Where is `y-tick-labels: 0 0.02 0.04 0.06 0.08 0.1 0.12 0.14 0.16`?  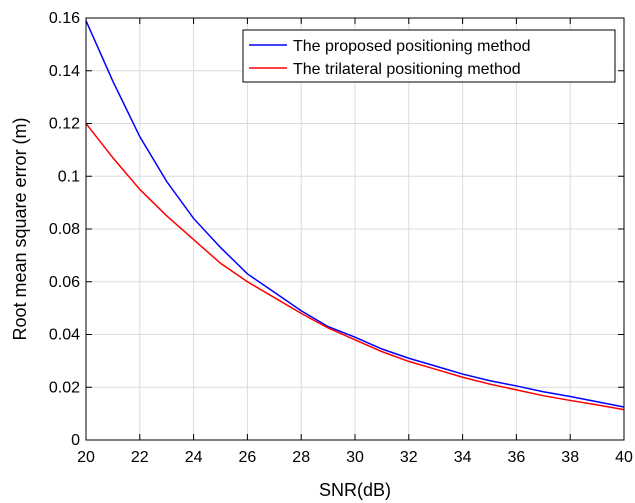 y-tick-labels: 0 0.02 0.04 0.06 0.08 0.1 0.12 0.14 0.16 is located at coordinates (64, 229).